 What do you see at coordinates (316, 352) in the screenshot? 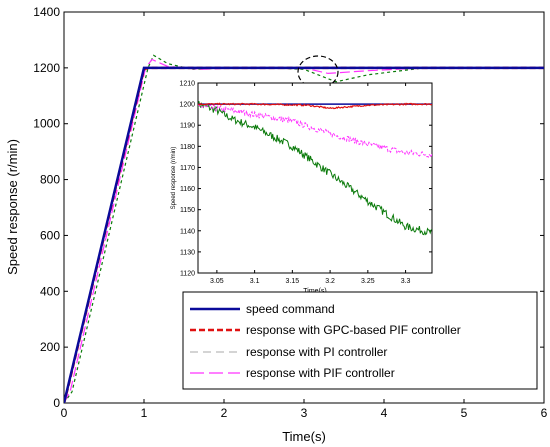
I see `legend-label-pi: response with PI controller` at bounding box center [316, 352].